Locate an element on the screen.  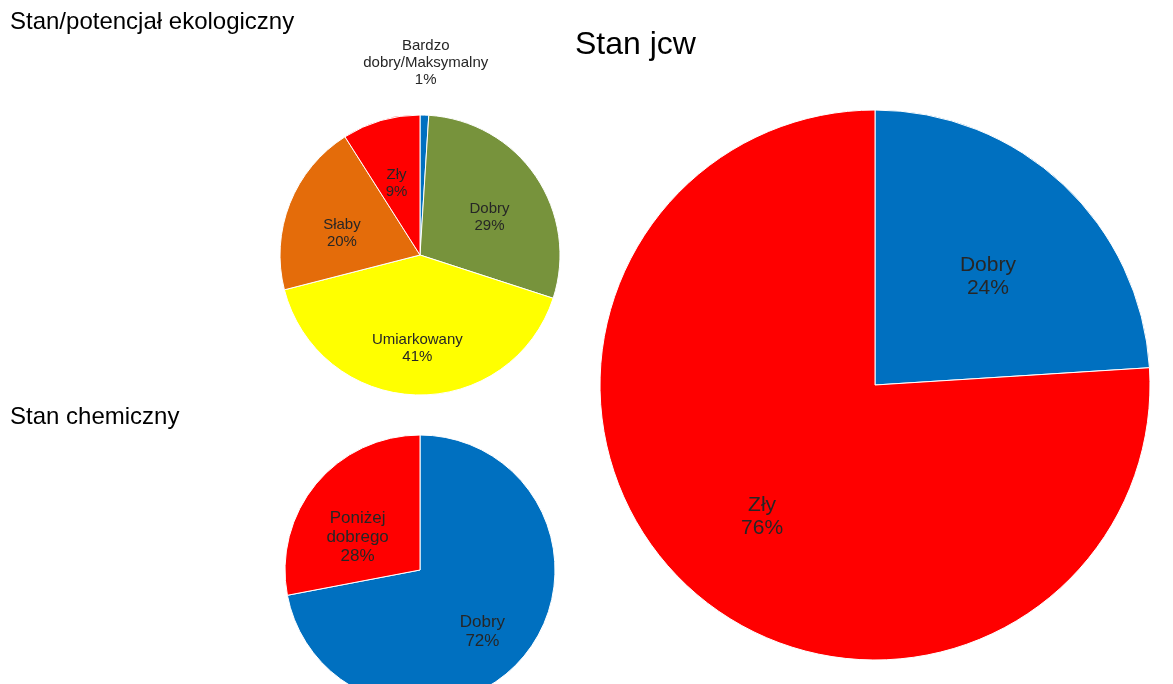
data-label: 41% is located at coordinates (417, 355).